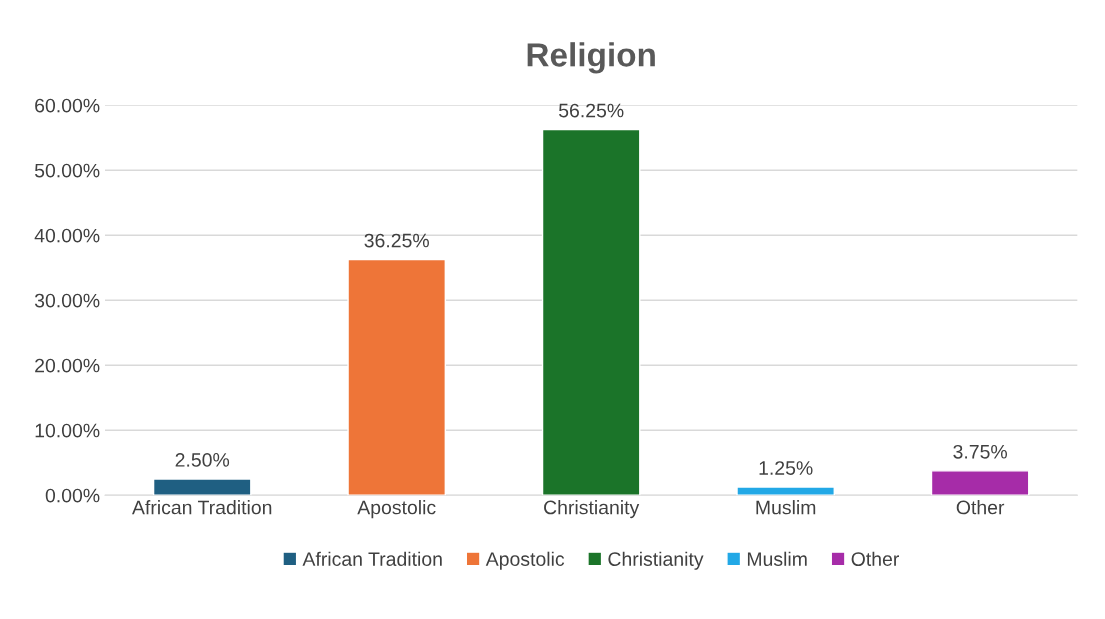 Image resolution: width=1105 pixels, height=619 pixels. Describe the element at coordinates (786, 507) in the screenshot. I see `x-tick-label: Muslim` at that location.